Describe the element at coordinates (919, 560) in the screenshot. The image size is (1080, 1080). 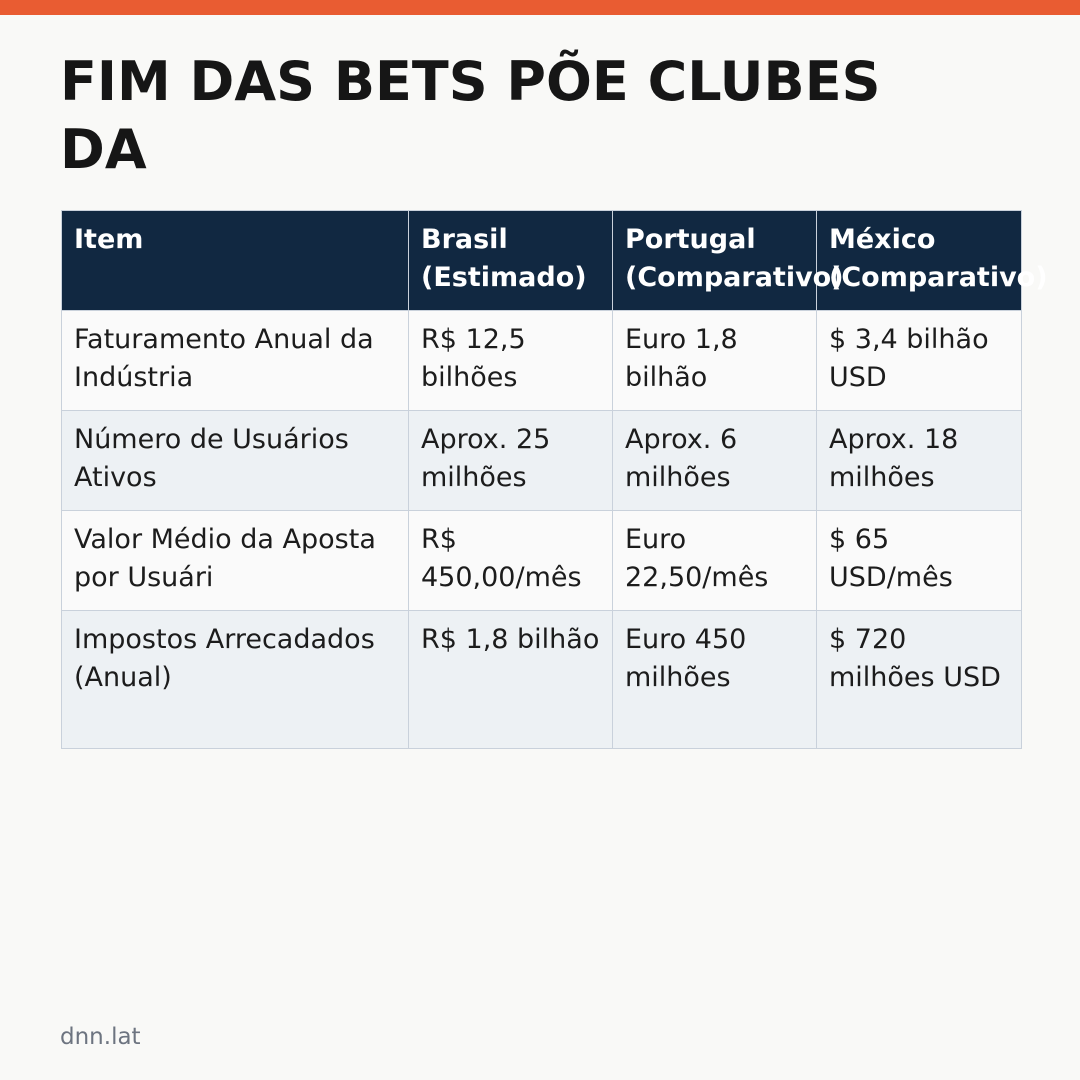
I see `cell-mexico: $ 65 USD/mês` at that location.